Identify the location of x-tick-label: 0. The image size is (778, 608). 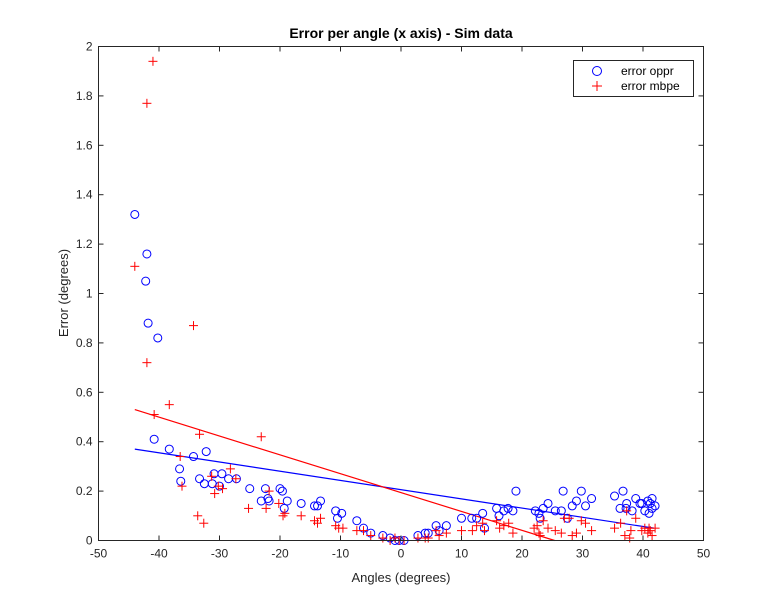
(401, 554).